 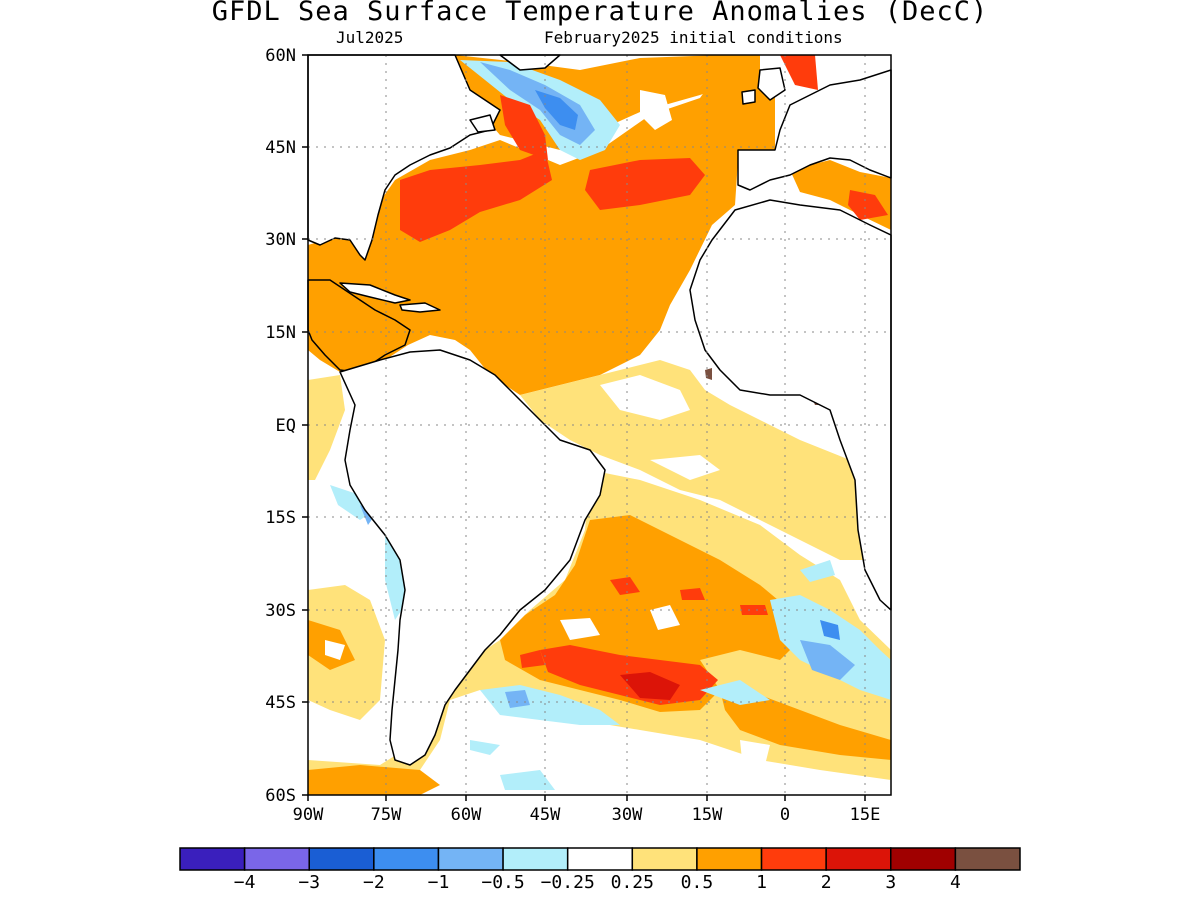 I want to click on lat-label: 60N, so click(x=280, y=56).